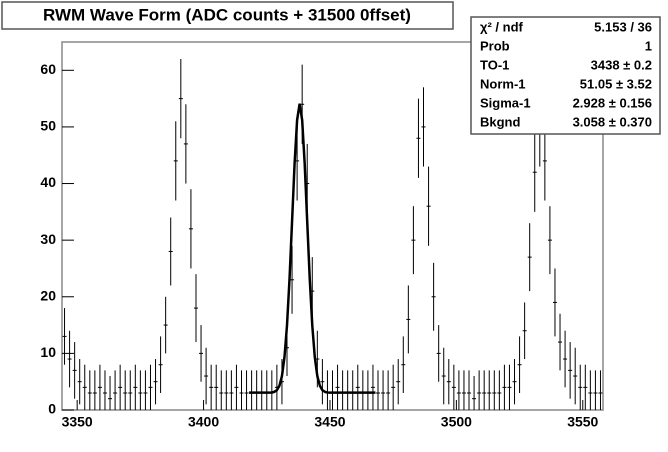 This screenshot has width=668, height=452. What do you see at coordinates (621, 64) in the screenshot?
I see `stat-value: 3438 ± 0.2` at bounding box center [621, 64].